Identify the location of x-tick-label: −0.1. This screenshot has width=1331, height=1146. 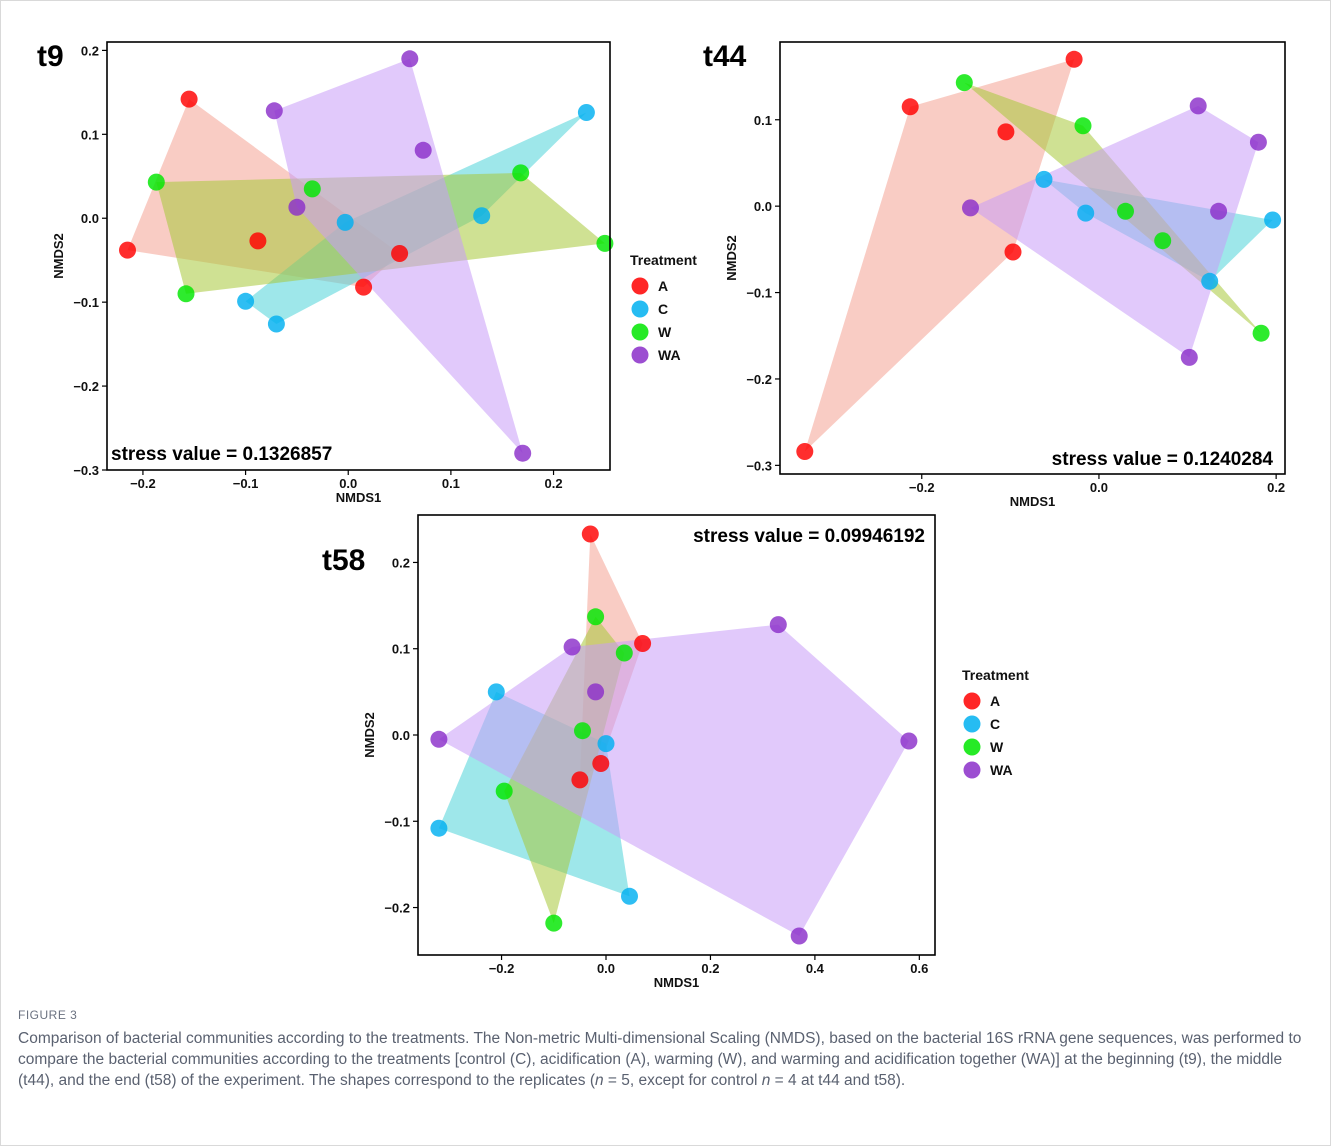
(246, 483).